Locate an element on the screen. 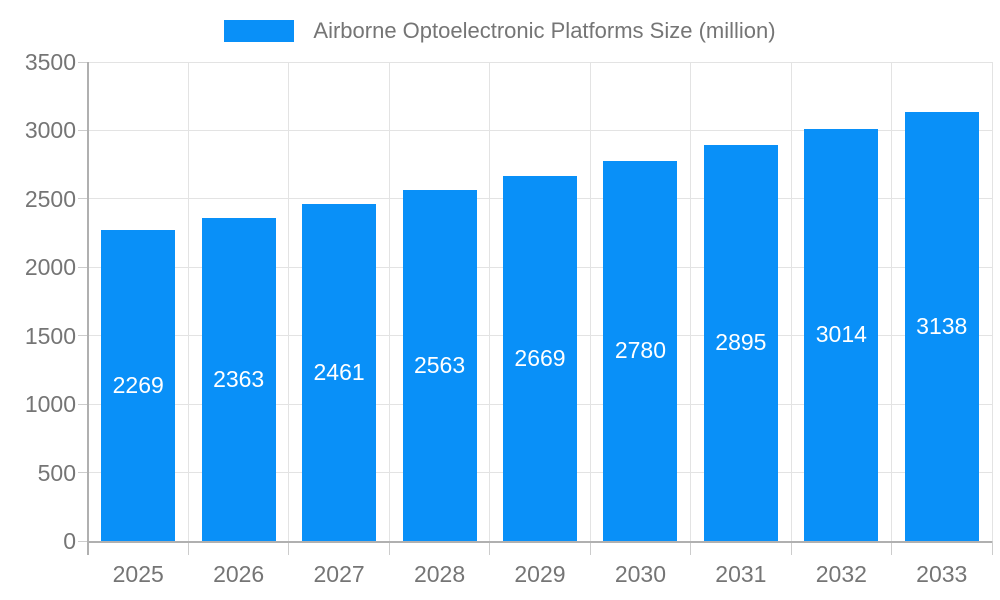  legend-swatch is located at coordinates (259, 31).